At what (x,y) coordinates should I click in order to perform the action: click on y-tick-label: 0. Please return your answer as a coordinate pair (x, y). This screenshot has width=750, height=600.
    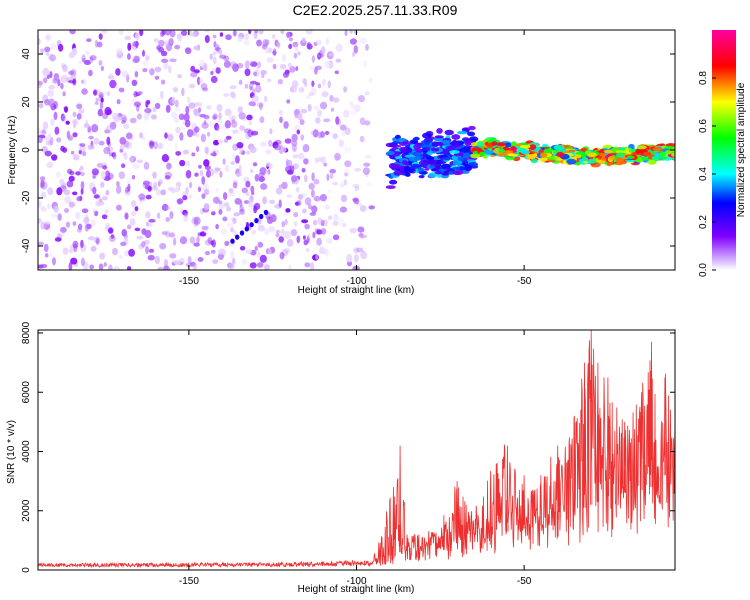
    Looking at the image, I should click on (26, 150).